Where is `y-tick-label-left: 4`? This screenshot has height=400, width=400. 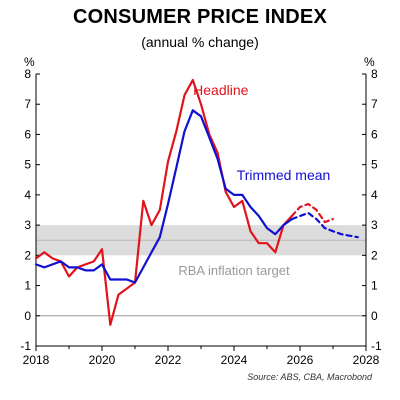
y-tick-label-left: 4 is located at coordinates (27, 195).